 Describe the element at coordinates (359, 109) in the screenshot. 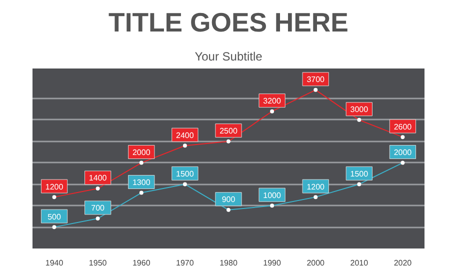

I see `data-label: 3000` at that location.